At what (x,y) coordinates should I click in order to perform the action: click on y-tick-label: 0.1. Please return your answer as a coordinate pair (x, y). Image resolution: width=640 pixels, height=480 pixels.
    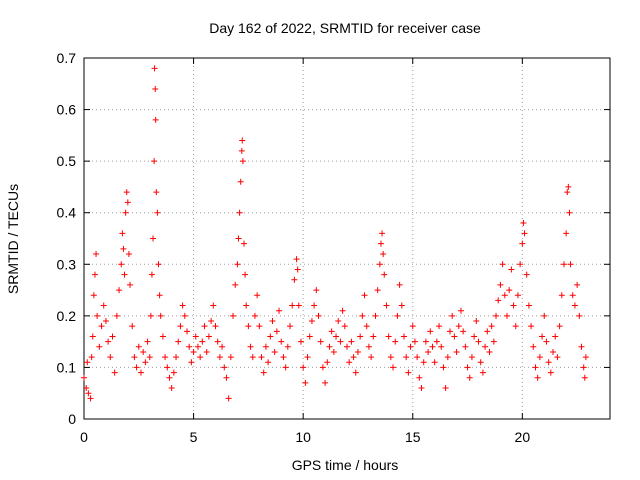
    Looking at the image, I should click on (67, 367).